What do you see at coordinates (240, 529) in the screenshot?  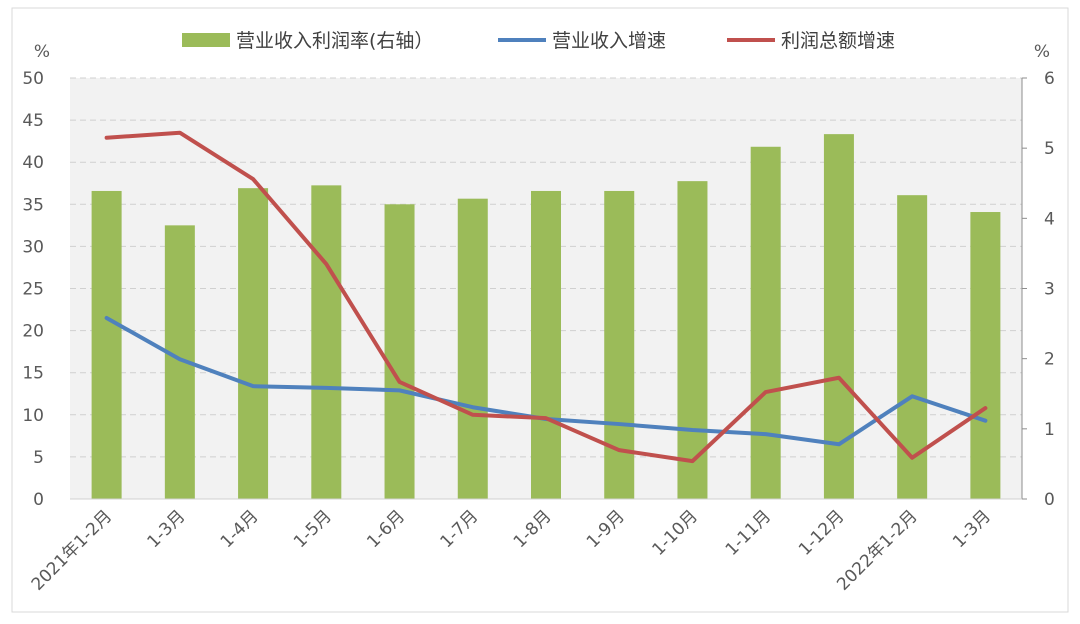 I see `x-tick-label: 1-4月` at bounding box center [240, 529].